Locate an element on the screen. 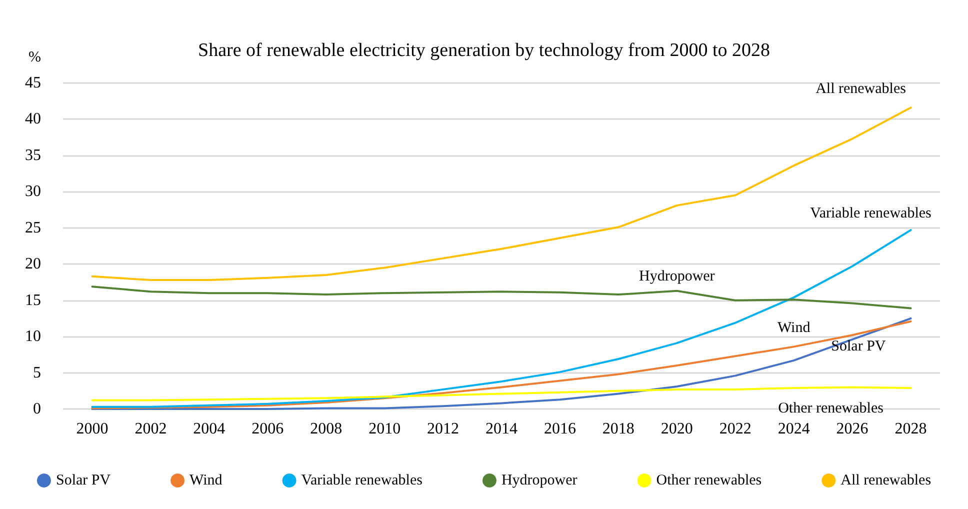 This screenshot has width=968, height=509. legend-label: Hydropower is located at coordinates (539, 480).